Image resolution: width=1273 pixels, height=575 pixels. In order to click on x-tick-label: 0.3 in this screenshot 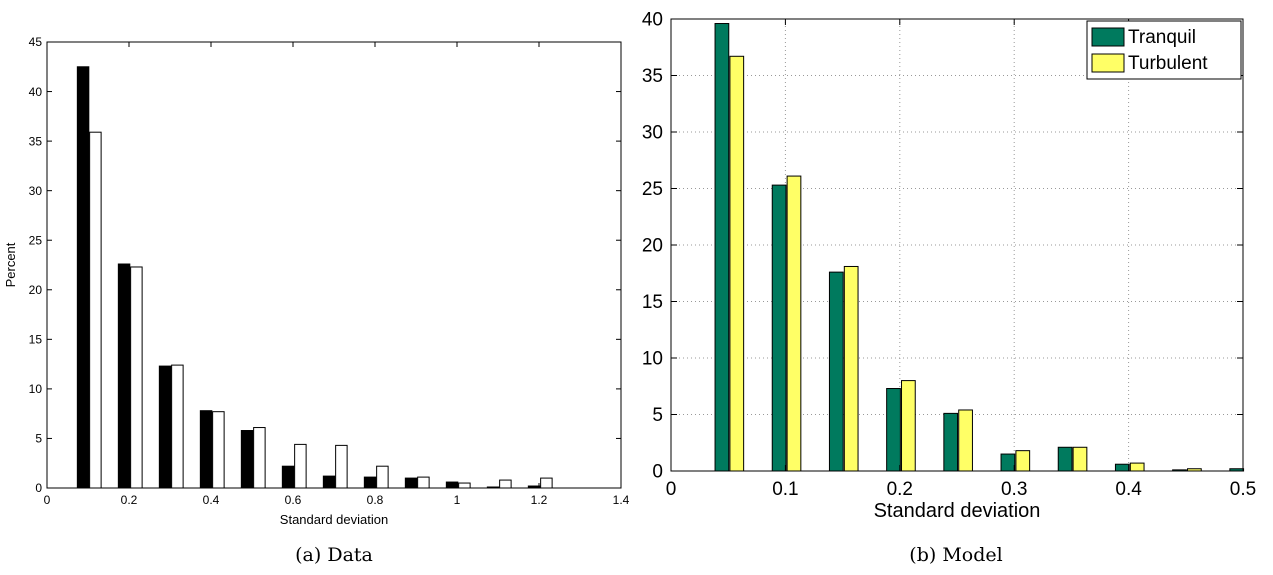, I will do `click(1014, 489)`.